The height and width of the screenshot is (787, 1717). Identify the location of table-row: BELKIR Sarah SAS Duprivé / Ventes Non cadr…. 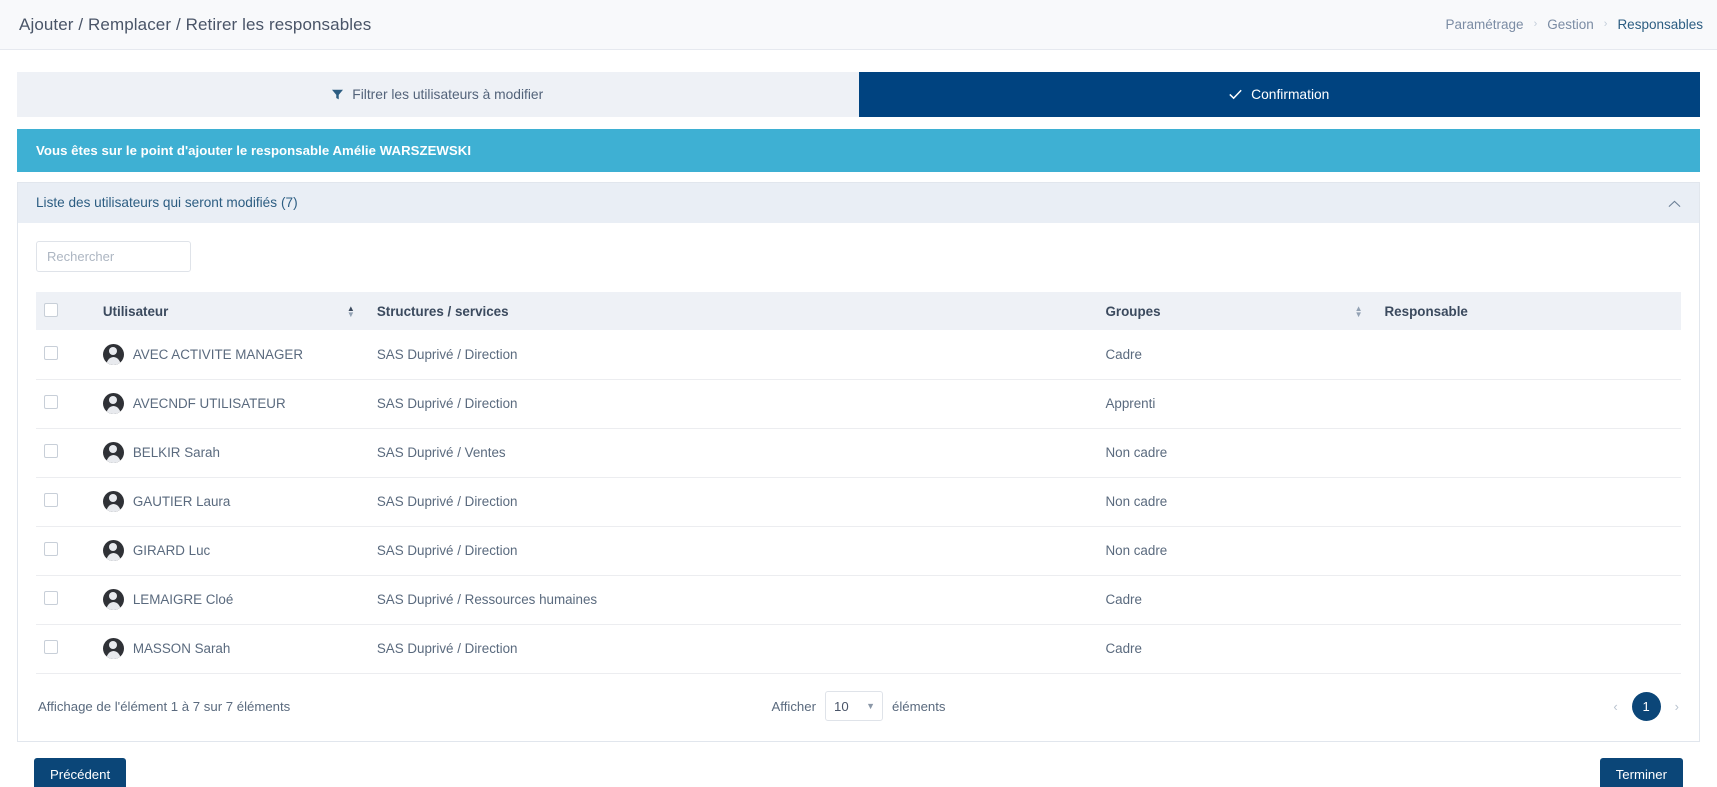
(858, 453).